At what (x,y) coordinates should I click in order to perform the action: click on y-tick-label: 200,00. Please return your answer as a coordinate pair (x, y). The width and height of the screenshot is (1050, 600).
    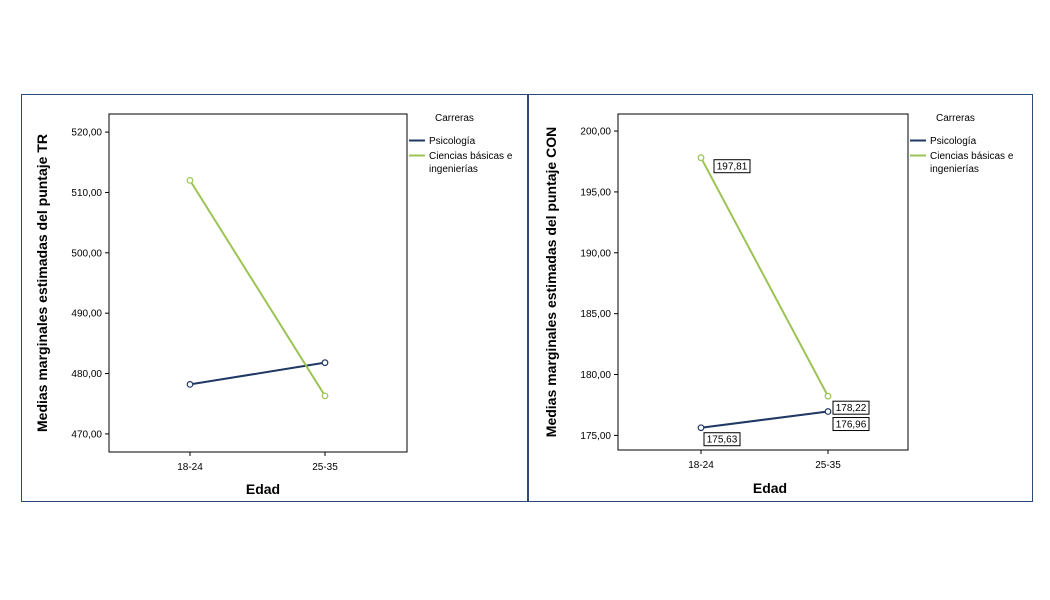
    Looking at the image, I should click on (595, 132).